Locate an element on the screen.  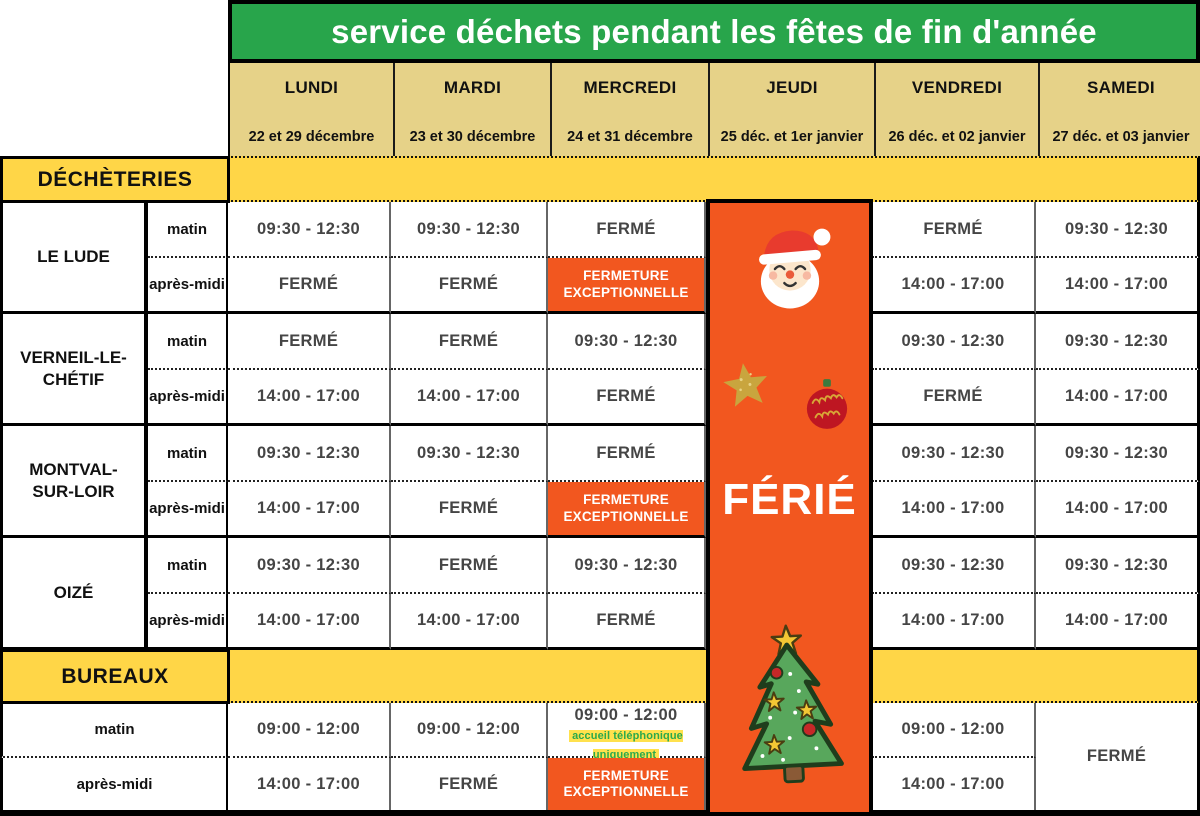
day-header-lundi: LUNDI 22 et 29 décembre is located at coordinates (311, 109).